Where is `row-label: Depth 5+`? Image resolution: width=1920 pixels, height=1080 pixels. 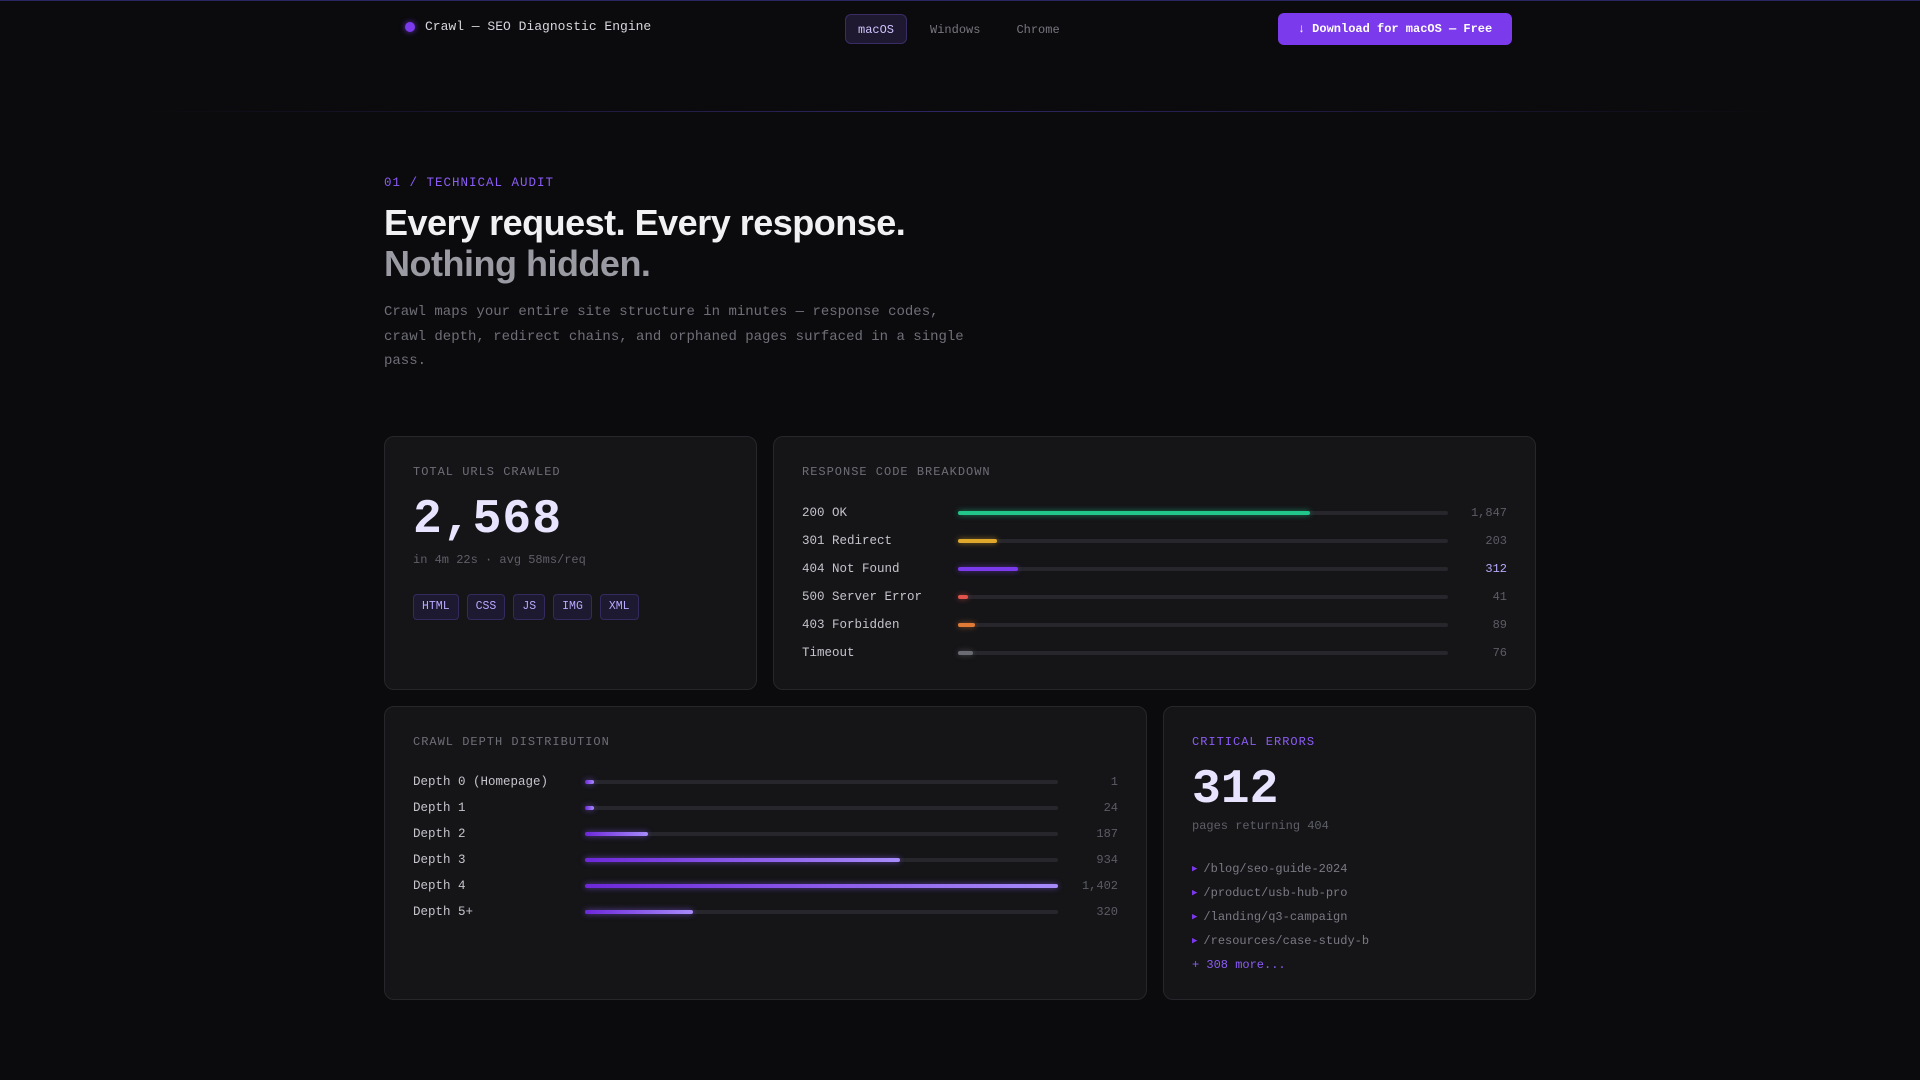 row-label: Depth 5+ is located at coordinates (443, 912).